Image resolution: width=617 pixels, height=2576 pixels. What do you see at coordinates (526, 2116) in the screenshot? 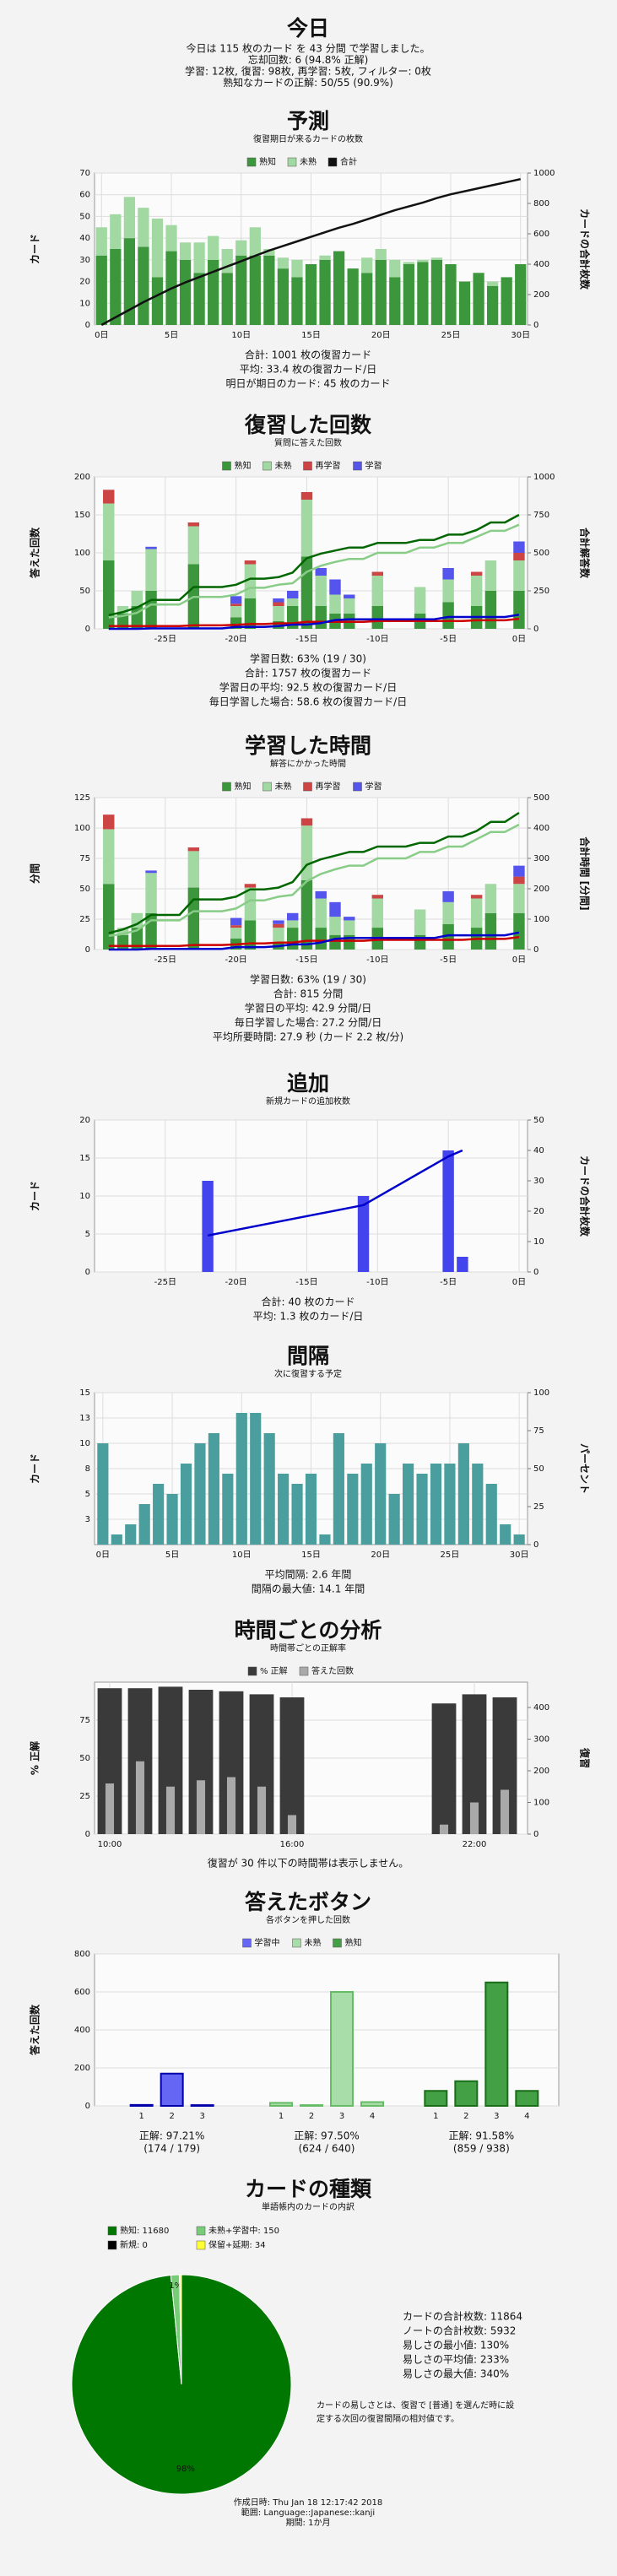
I see `x-tick-label: 4` at bounding box center [526, 2116].